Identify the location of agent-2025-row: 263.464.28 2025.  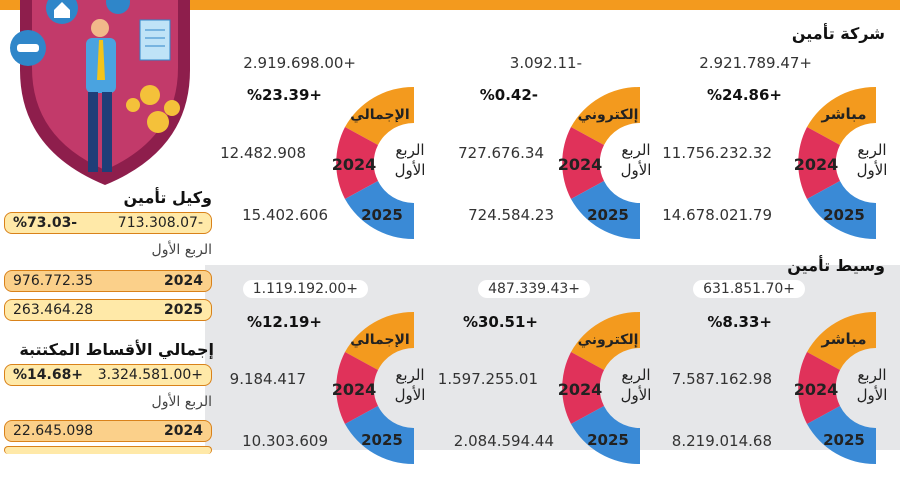
(108, 310).